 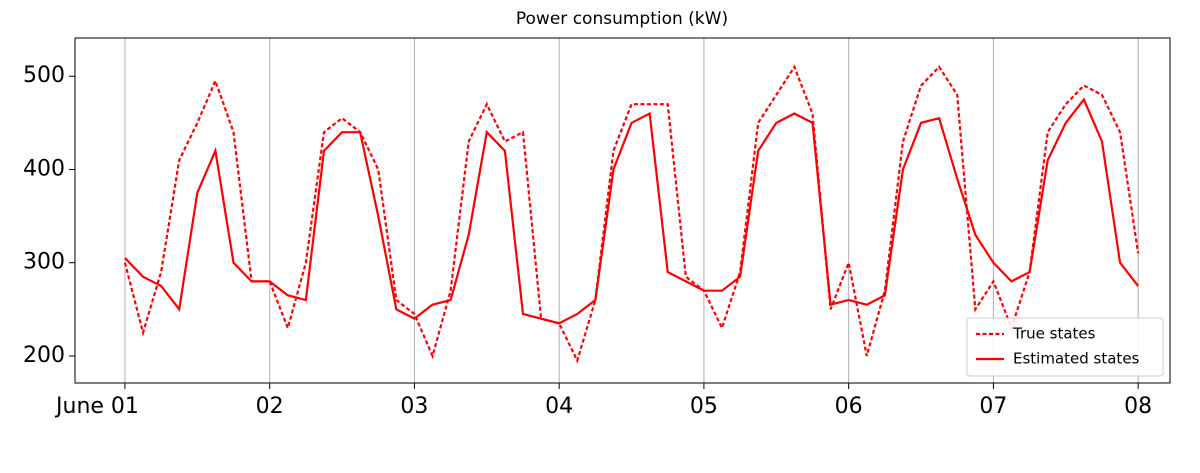 What do you see at coordinates (1138, 406) in the screenshot?
I see `x-tick-label: 08` at bounding box center [1138, 406].